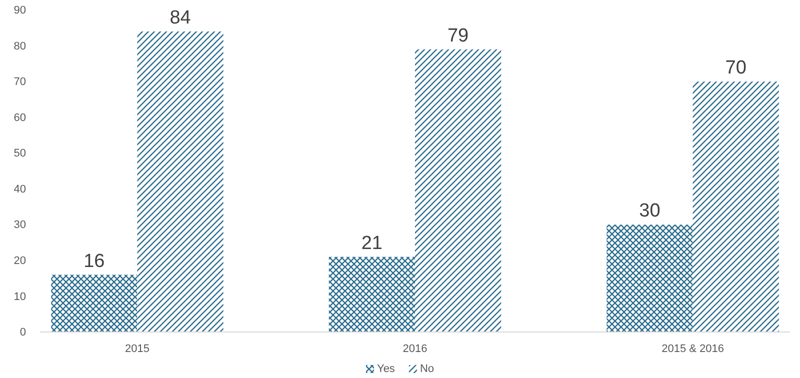 This screenshot has width=800, height=378. Describe the element at coordinates (23, 332) in the screenshot. I see `y-tick-label: 0` at that location.